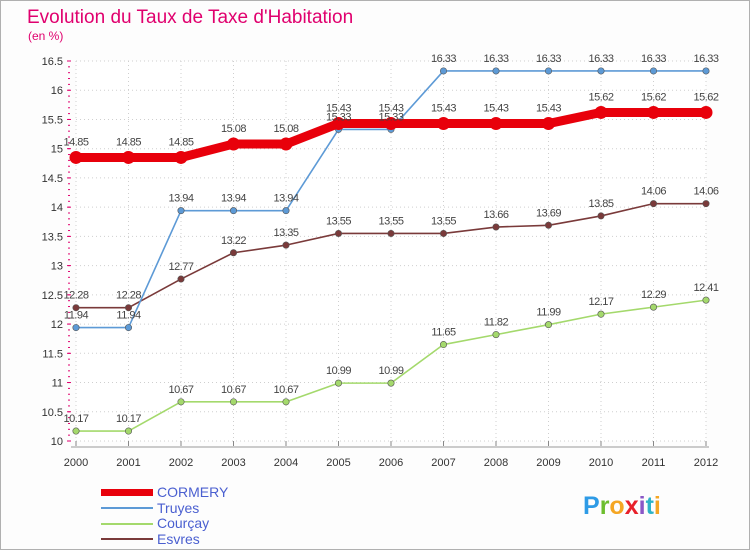 The height and width of the screenshot is (550, 750). Describe the element at coordinates (57, 442) in the screenshot. I see `y-tick-label: 10` at that location.